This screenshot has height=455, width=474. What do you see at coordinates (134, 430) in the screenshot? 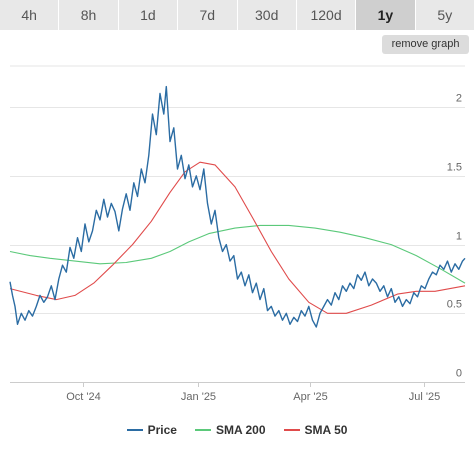
I see `legend-swatch-price` at bounding box center [134, 430].